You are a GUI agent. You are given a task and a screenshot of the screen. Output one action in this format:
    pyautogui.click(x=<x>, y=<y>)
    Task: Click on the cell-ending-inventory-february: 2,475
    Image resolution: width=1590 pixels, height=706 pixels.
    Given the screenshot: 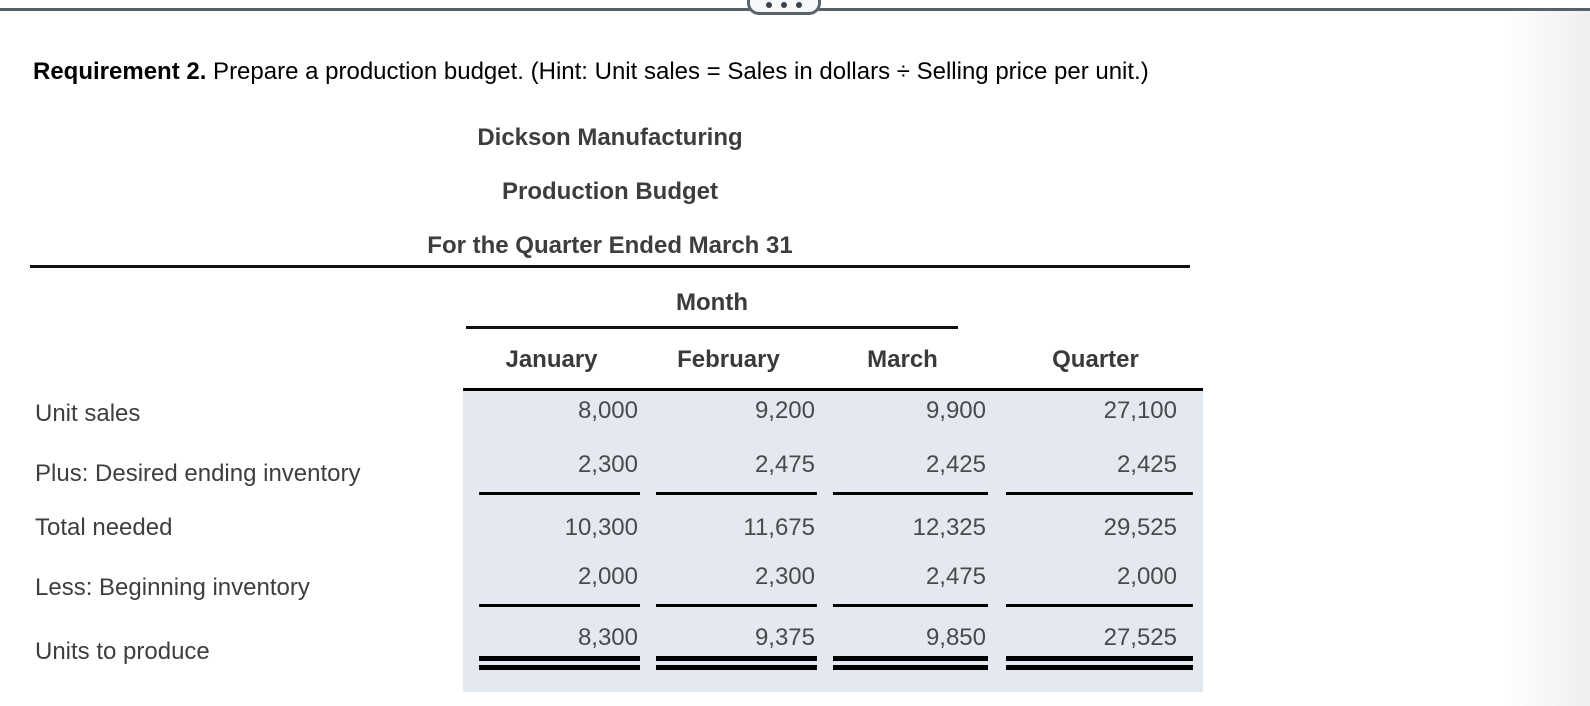 What is the action you would take?
    pyautogui.click(x=736, y=472)
    